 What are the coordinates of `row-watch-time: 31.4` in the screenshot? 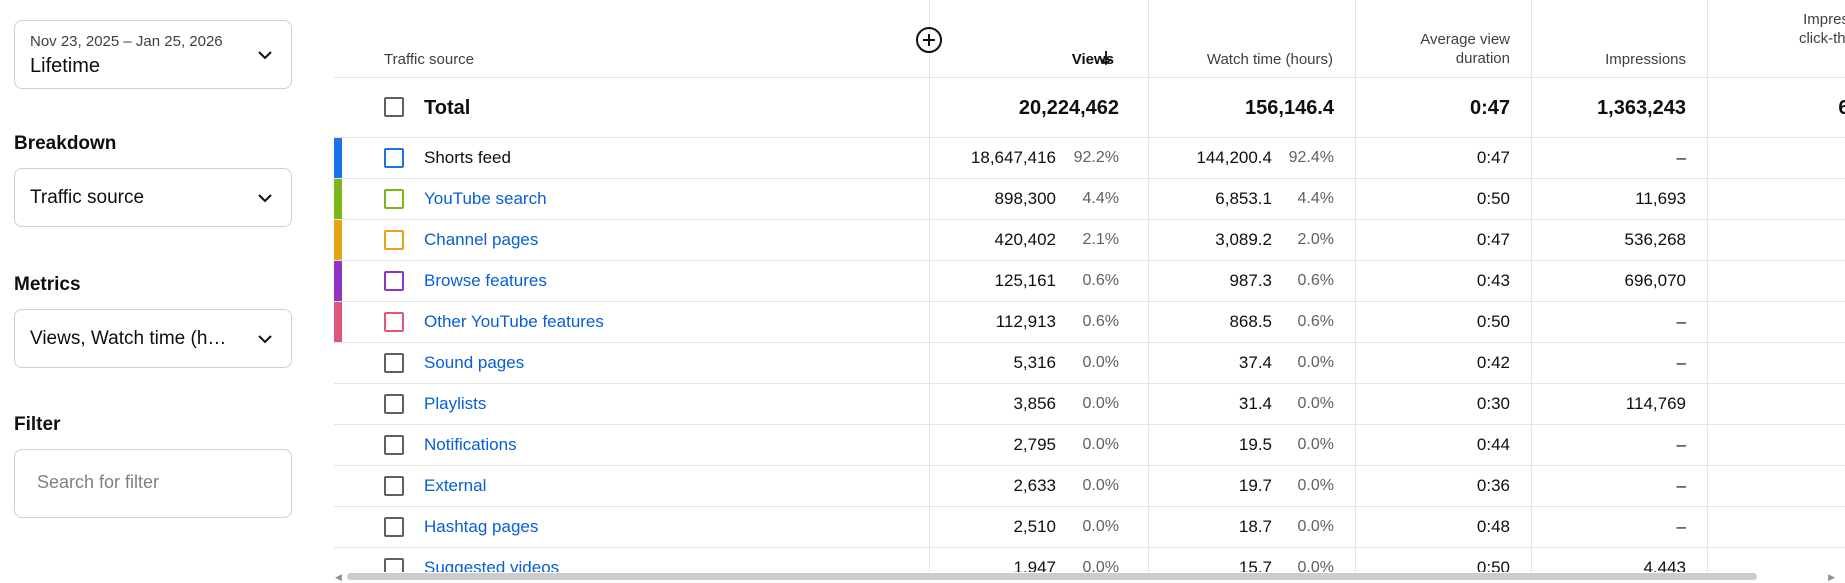 It's located at (1255, 403).